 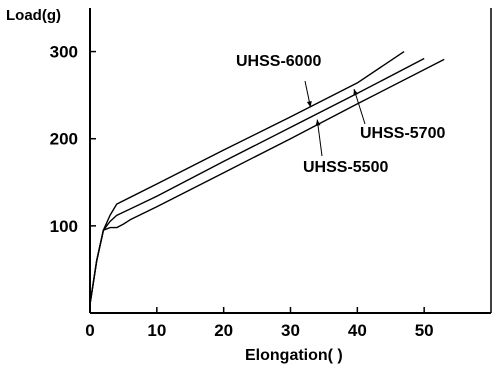 I want to click on y-ticks: 100 200 300, so click(x=73, y=139).